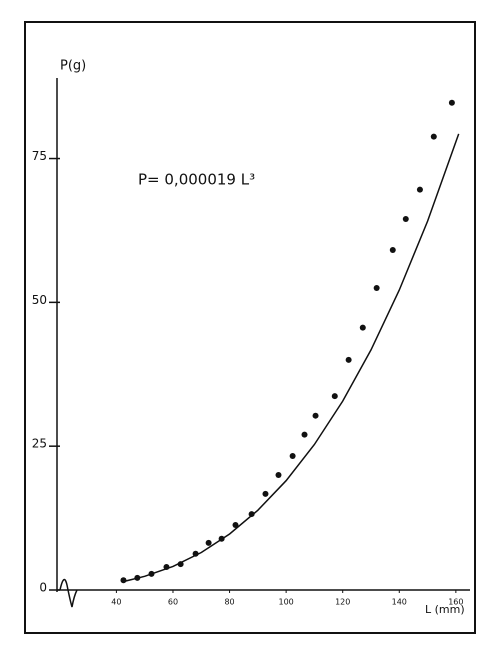 The height and width of the screenshot is (660, 500). What do you see at coordinates (455, 602) in the screenshot?
I see `x-tick-label: 160` at bounding box center [455, 602].